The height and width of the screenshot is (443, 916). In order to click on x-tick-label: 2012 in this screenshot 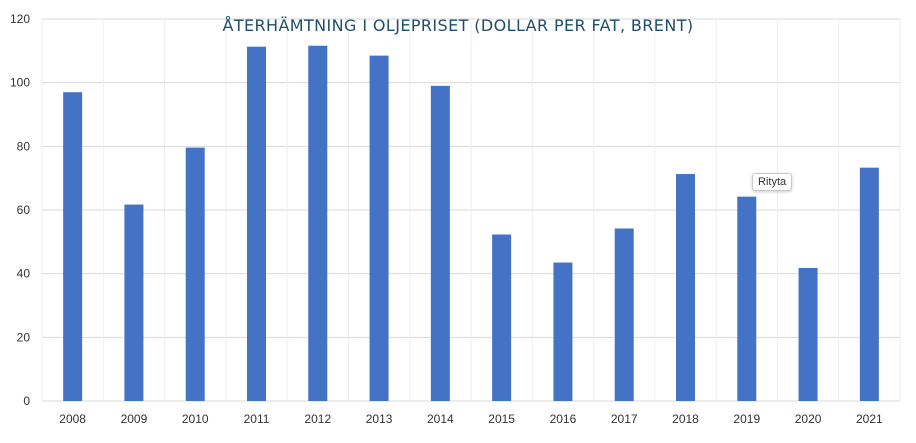, I will do `click(317, 419)`.